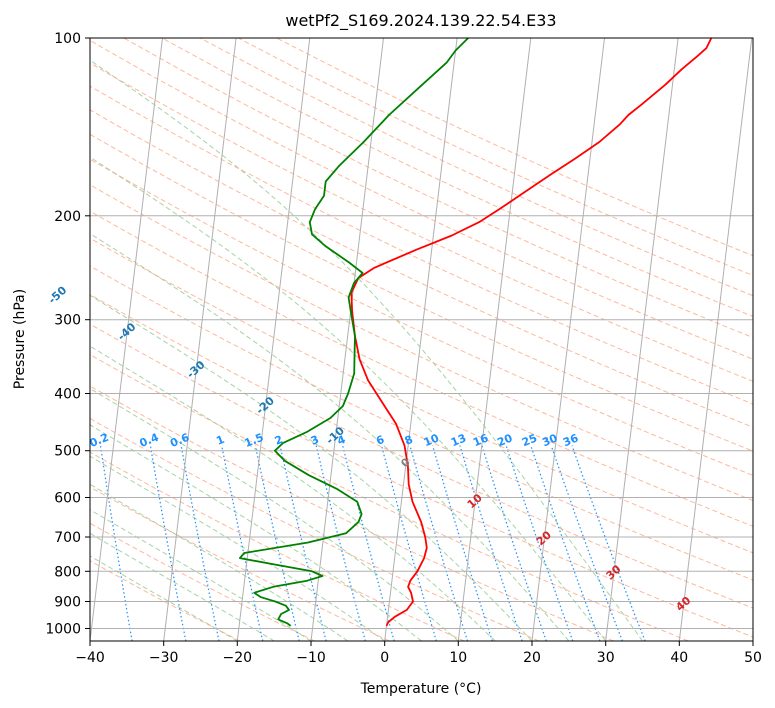 Image resolution: width=775 pixels, height=708 pixels. I want to click on x-tick-label: 0, so click(384, 658).